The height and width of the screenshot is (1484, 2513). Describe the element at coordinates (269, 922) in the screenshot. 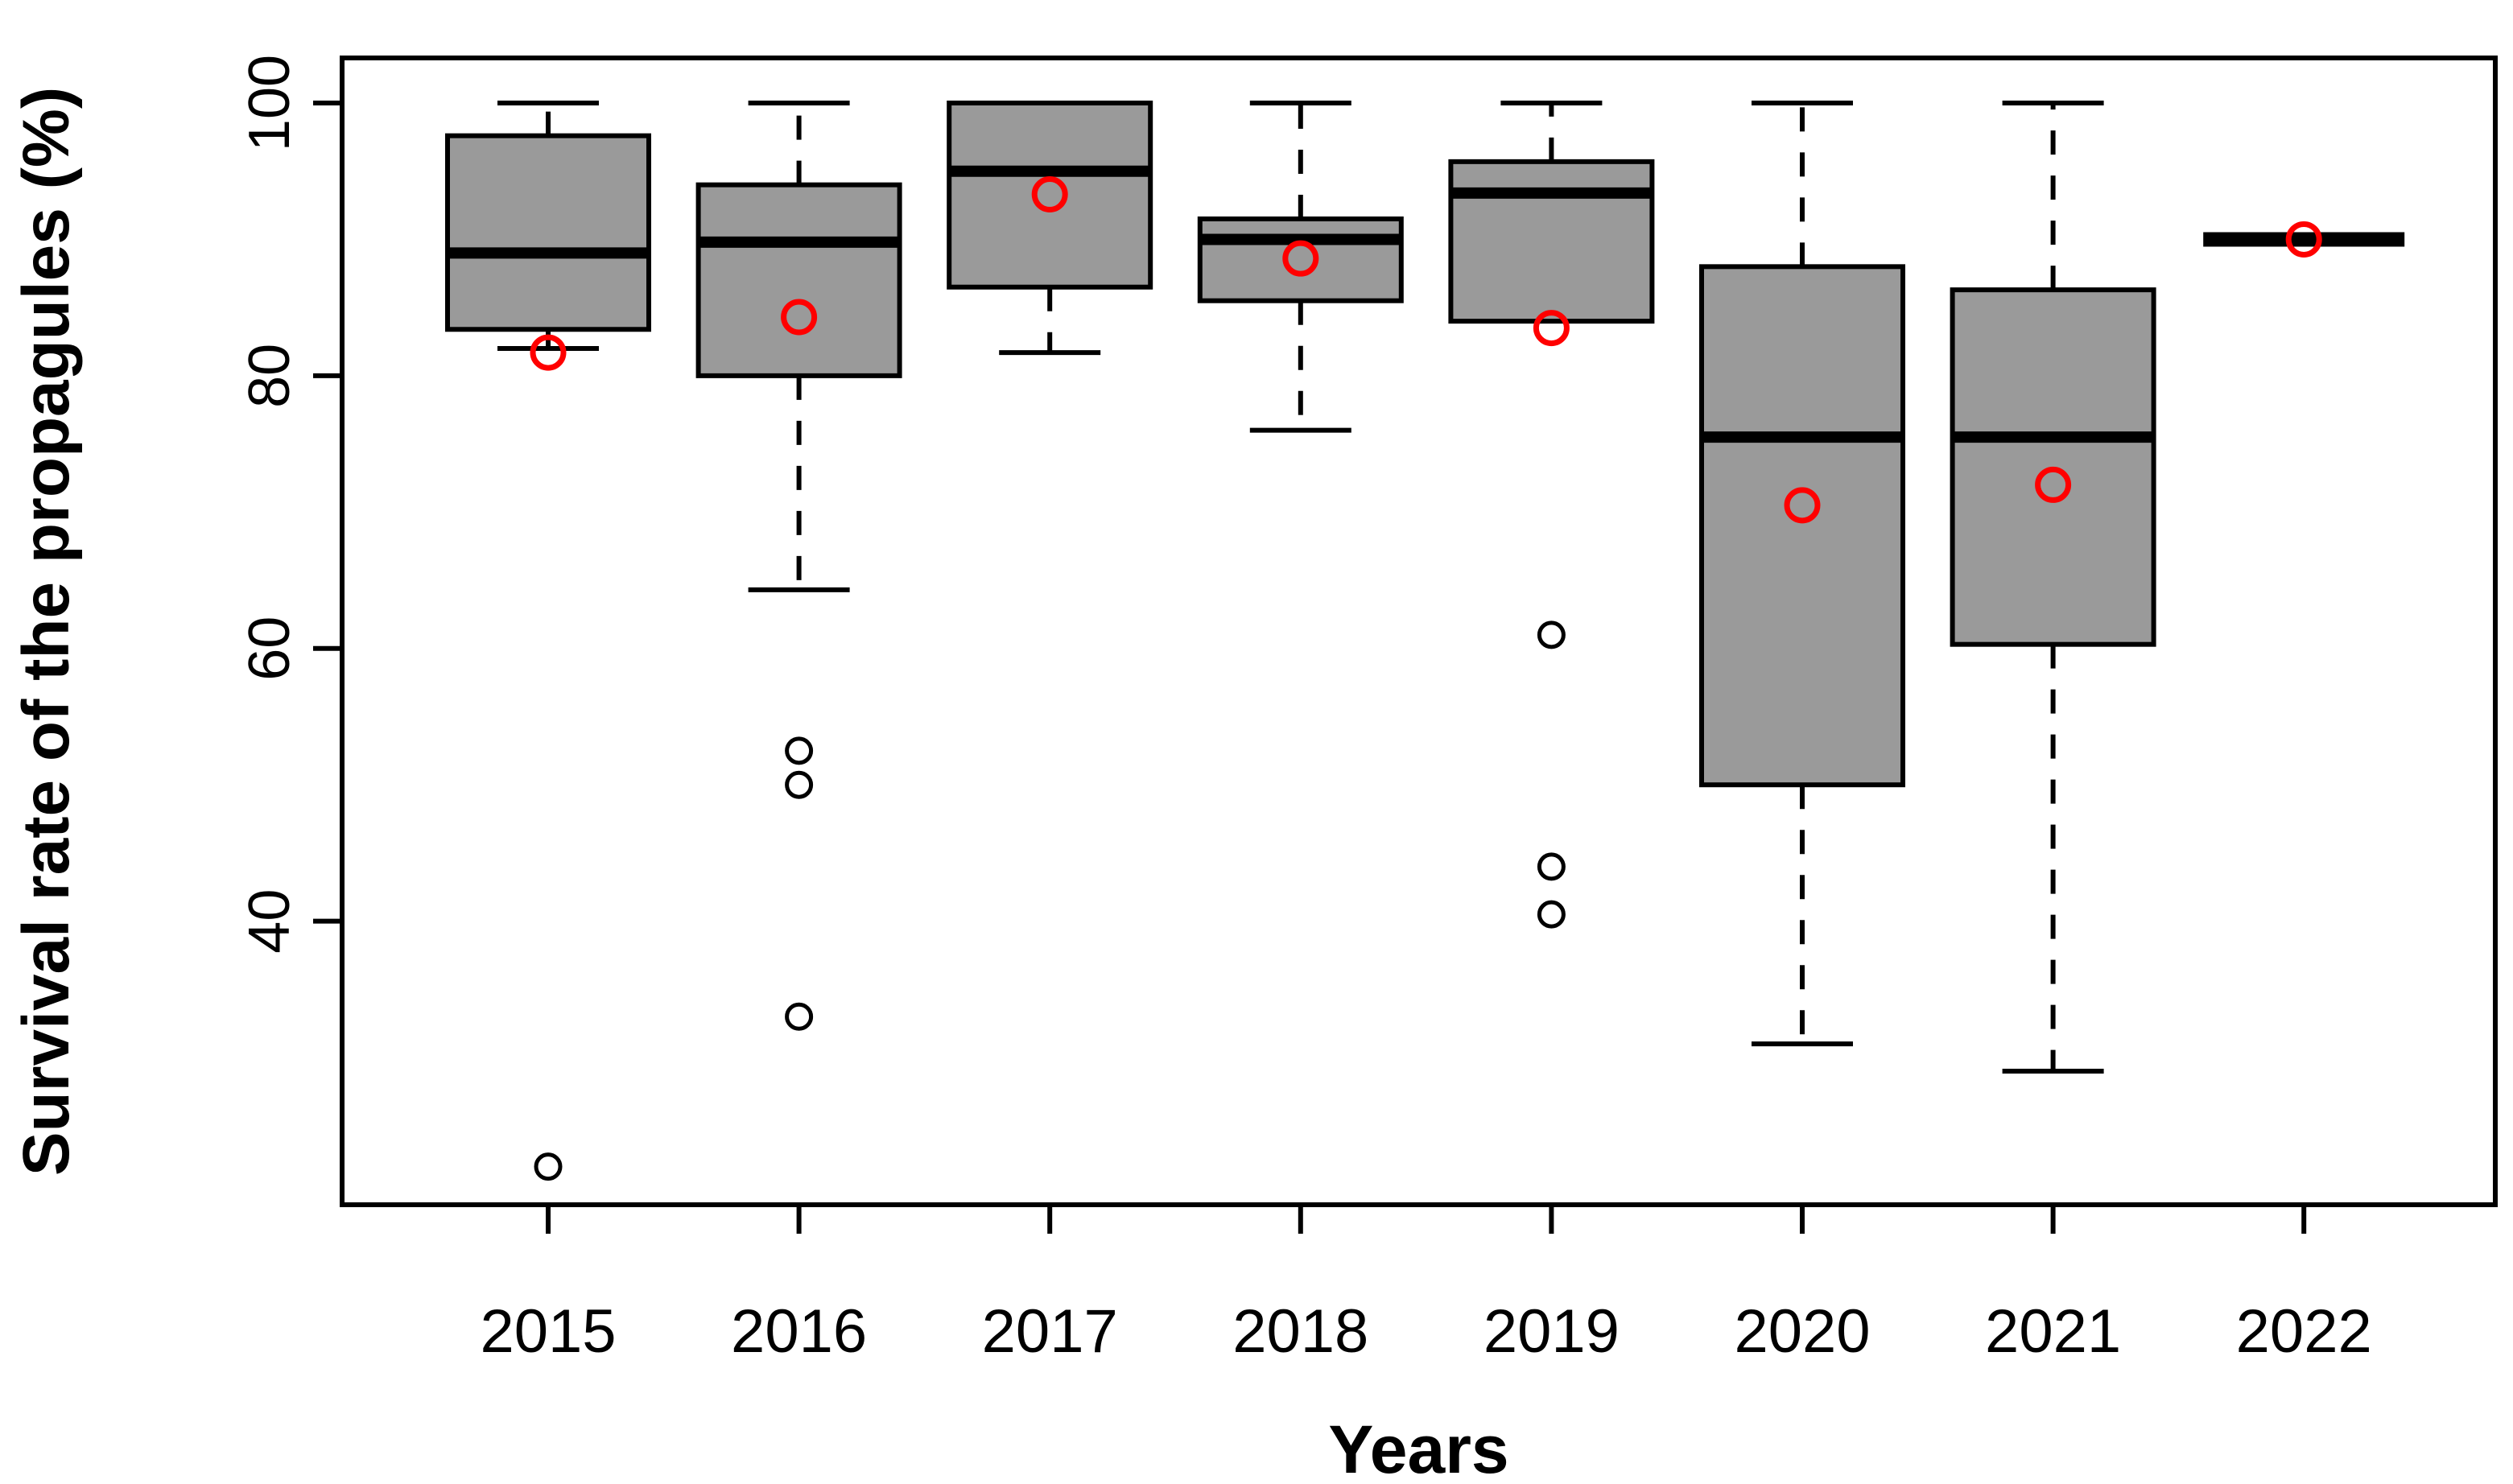

I see `y-tick-label: 40` at that location.